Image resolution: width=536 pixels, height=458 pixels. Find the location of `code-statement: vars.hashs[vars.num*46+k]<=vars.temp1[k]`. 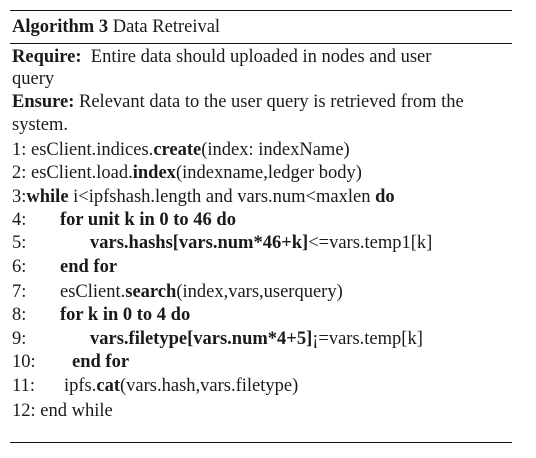

code-statement: vars.hashs[vars.num*46+k]<=vars.temp1[k] is located at coordinates (261, 243).